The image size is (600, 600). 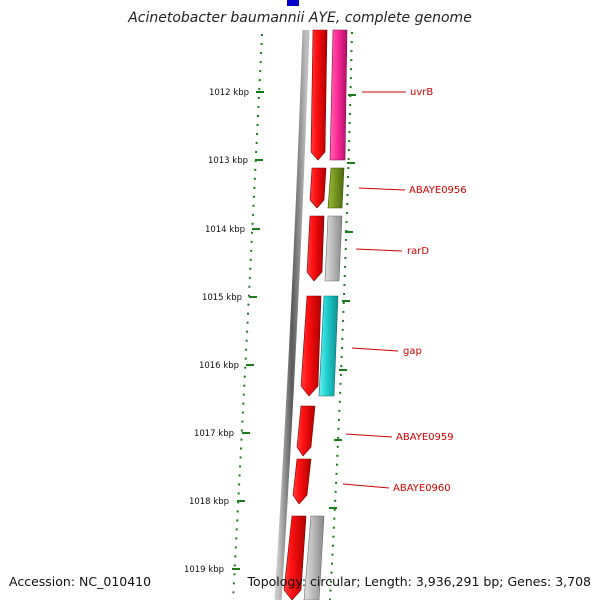 I want to click on forward-gene-arrows, so click(x=305, y=314).